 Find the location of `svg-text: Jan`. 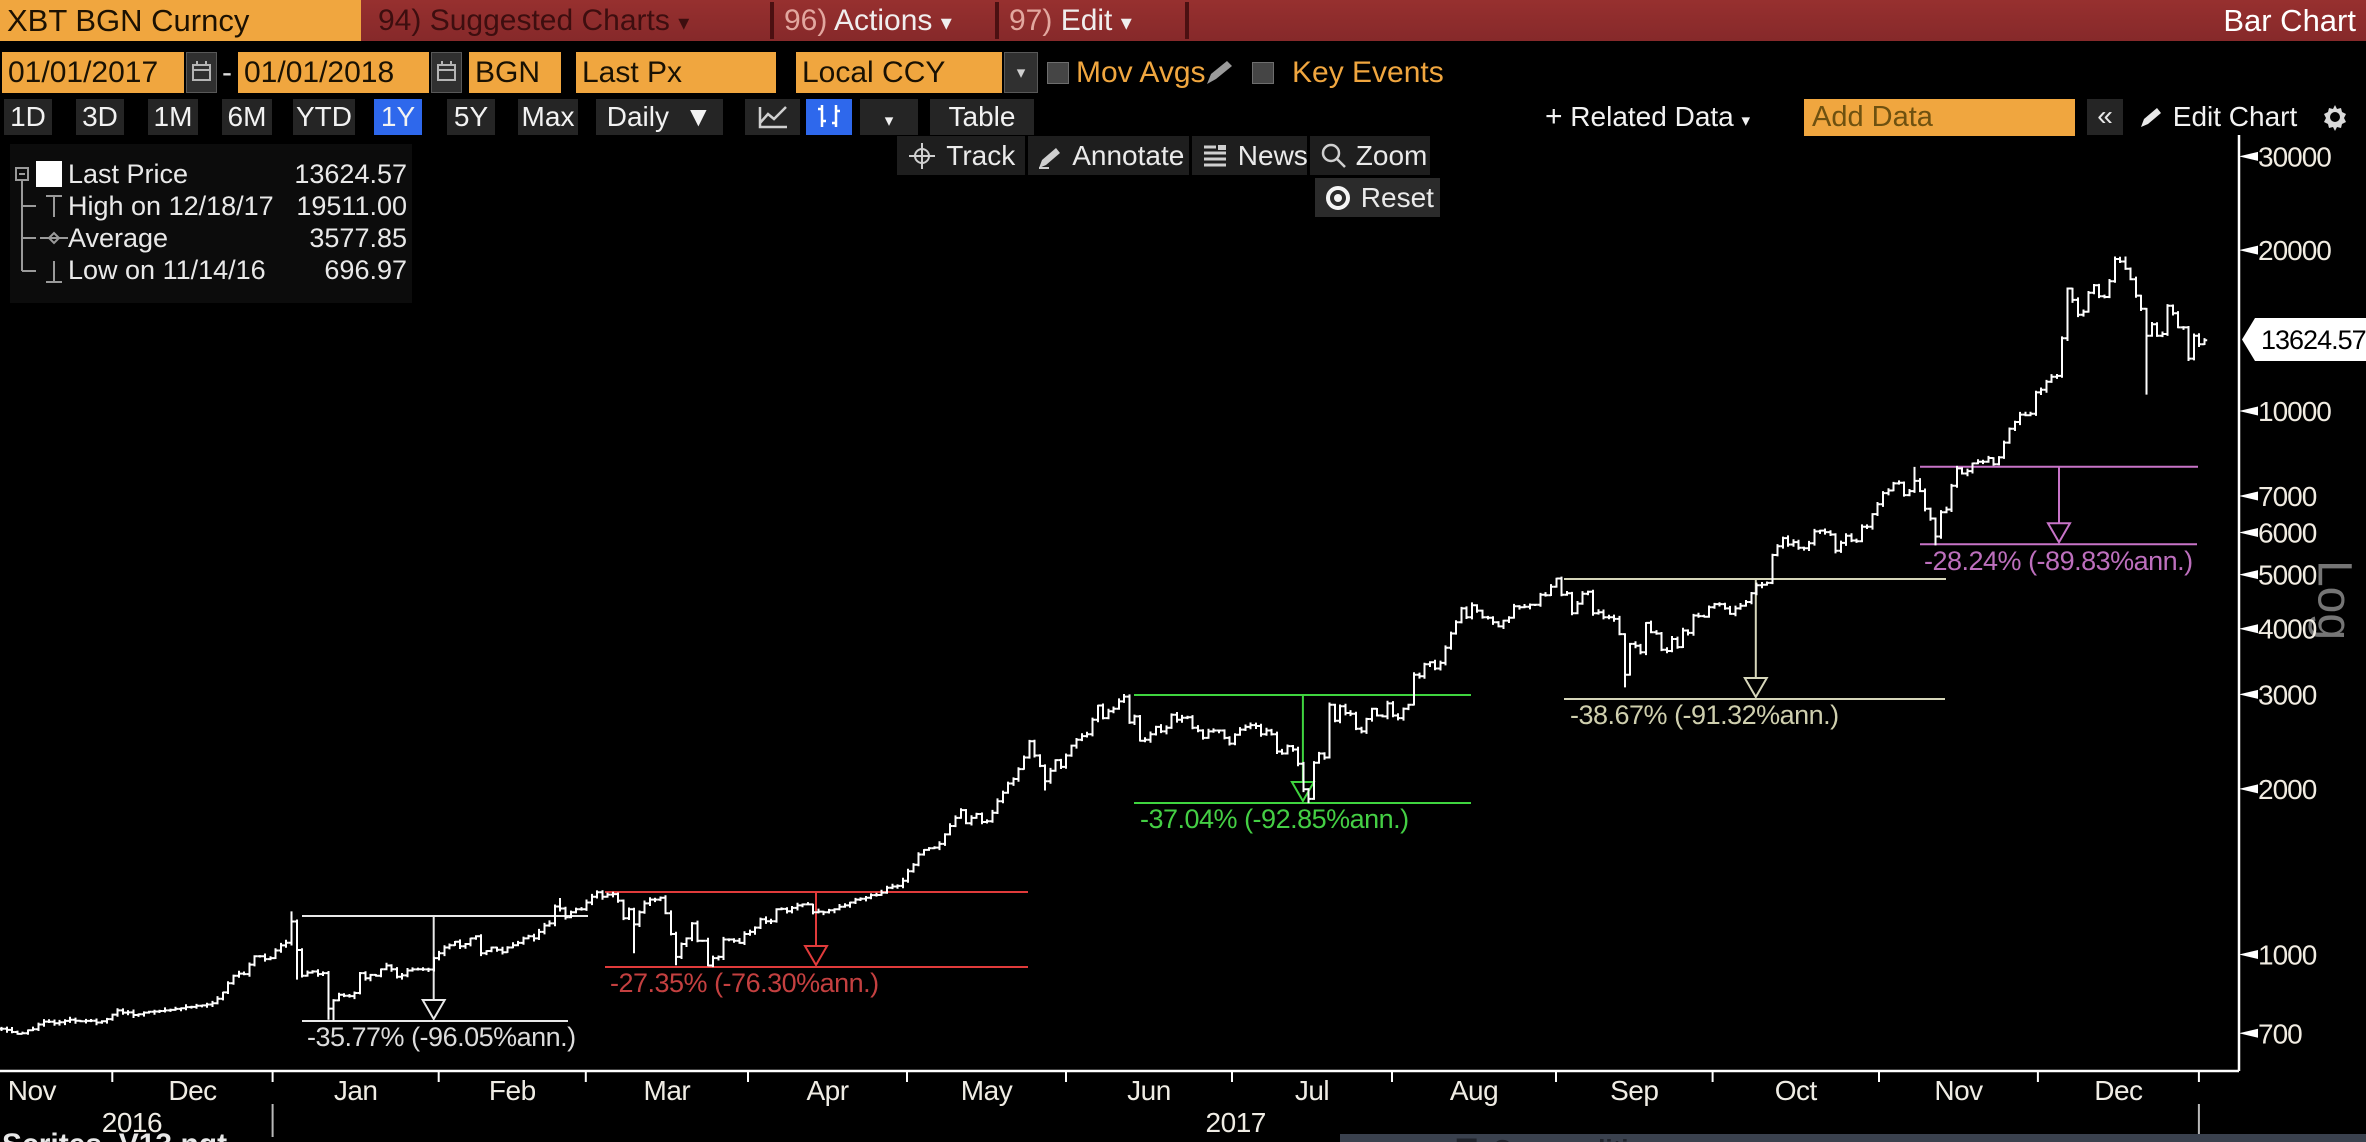

svg-text: Jan is located at coordinates (356, 1090).